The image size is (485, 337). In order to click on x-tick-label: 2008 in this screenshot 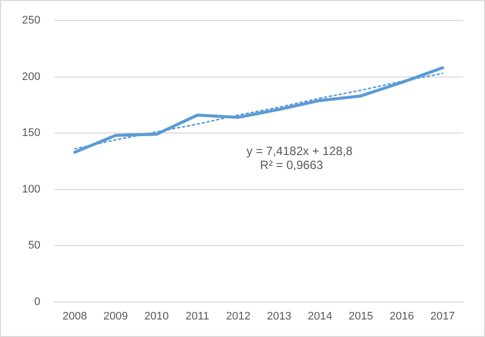, I will do `click(75, 316)`.